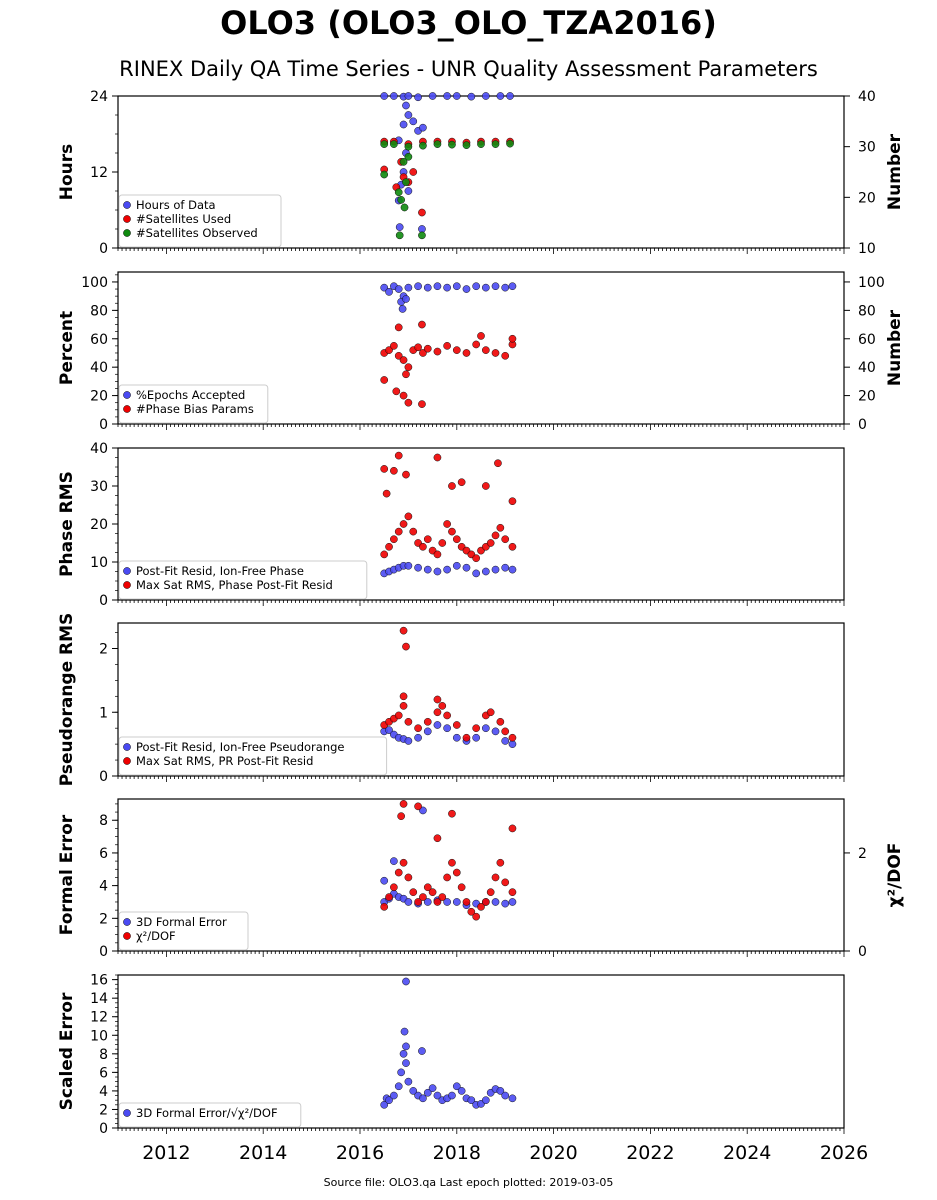 This screenshot has height=1200, width=937. What do you see at coordinates (867, 311) in the screenshot?
I see `y-right-tick-label: 80` at bounding box center [867, 311].